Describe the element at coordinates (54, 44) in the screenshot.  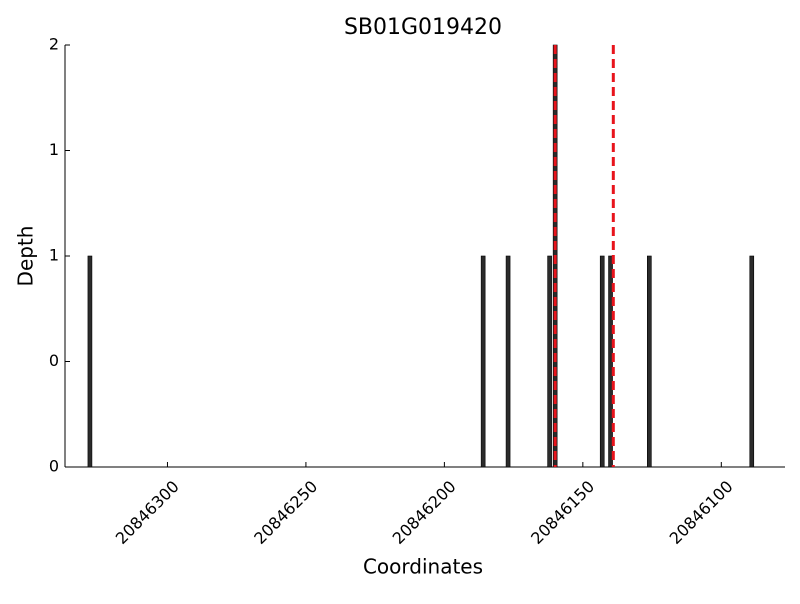
I see `y-tick-label: 2` at that location.